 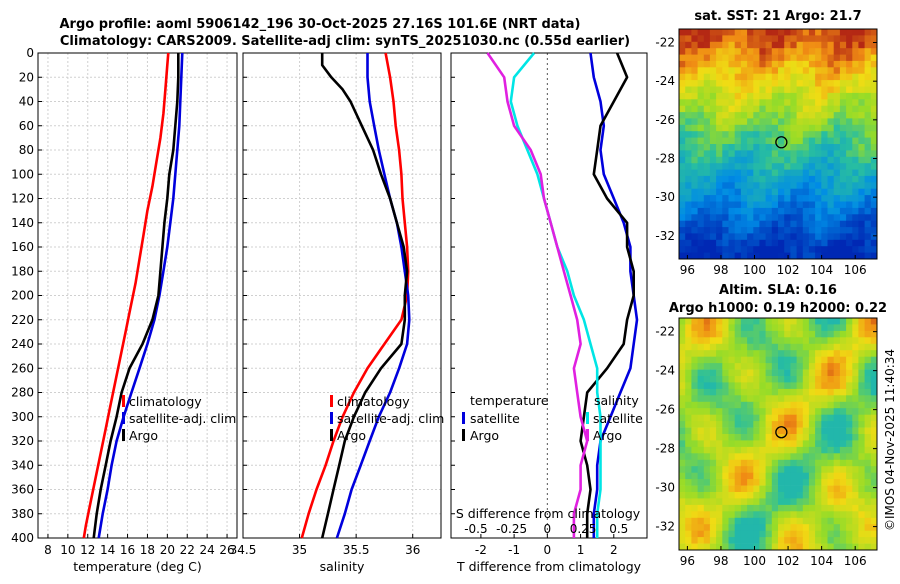 What do you see at coordinates (754, 561) in the screenshot?
I see `map-x-tick-label-2: 100` at bounding box center [754, 561].